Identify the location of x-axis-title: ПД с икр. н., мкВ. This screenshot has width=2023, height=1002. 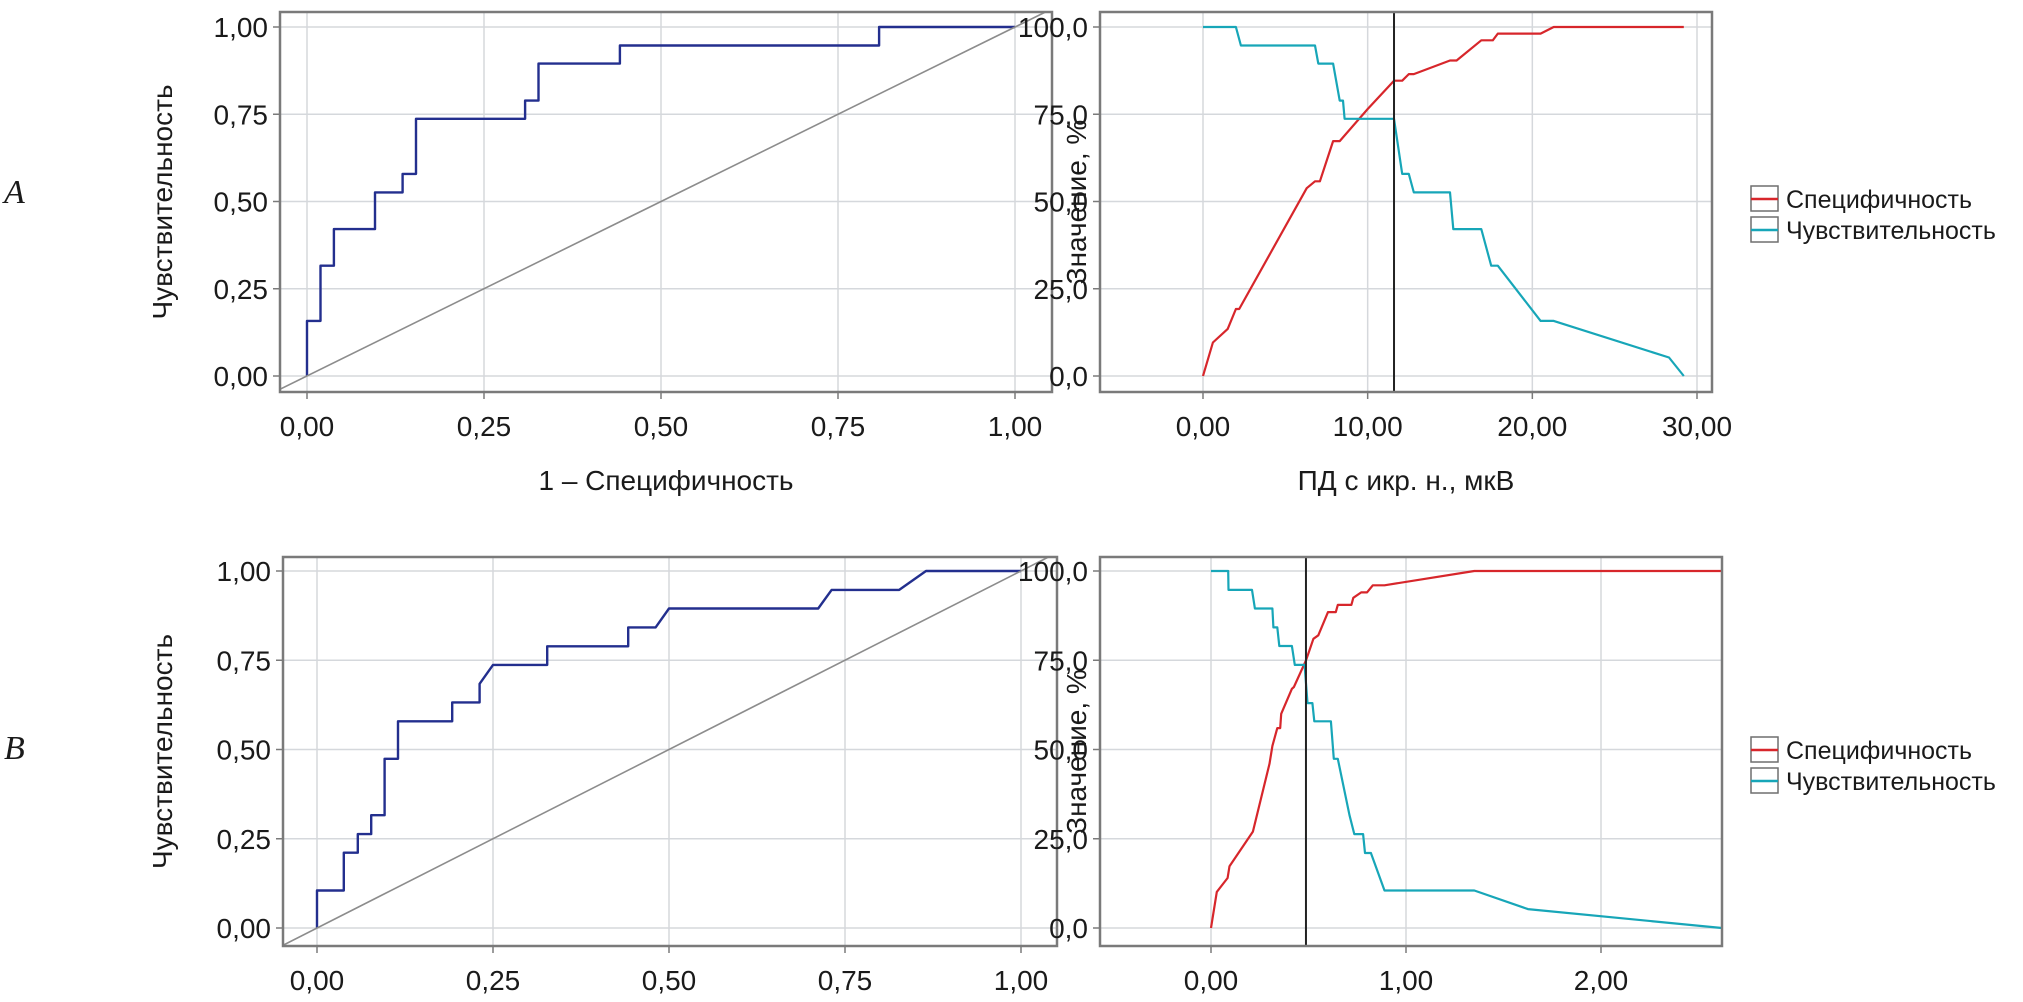
(1406, 480).